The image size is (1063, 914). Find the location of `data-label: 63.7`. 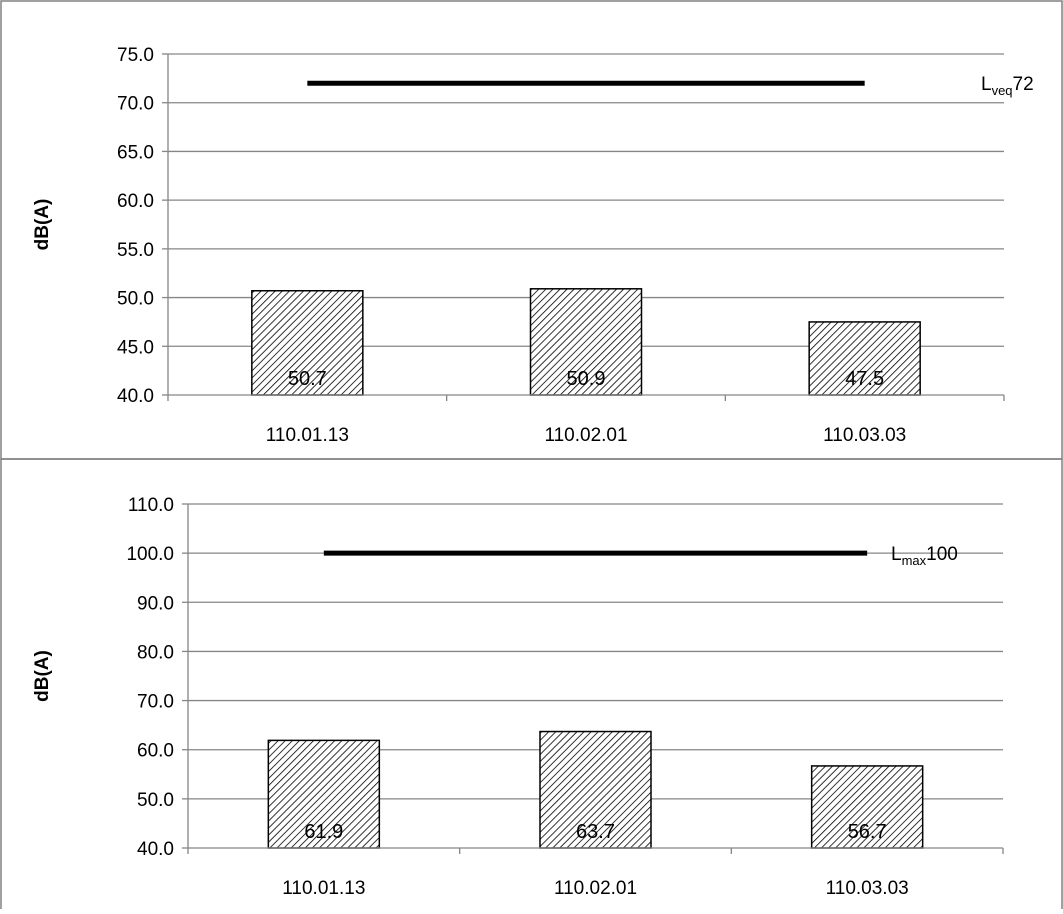

data-label: 63.7 is located at coordinates (595, 832).